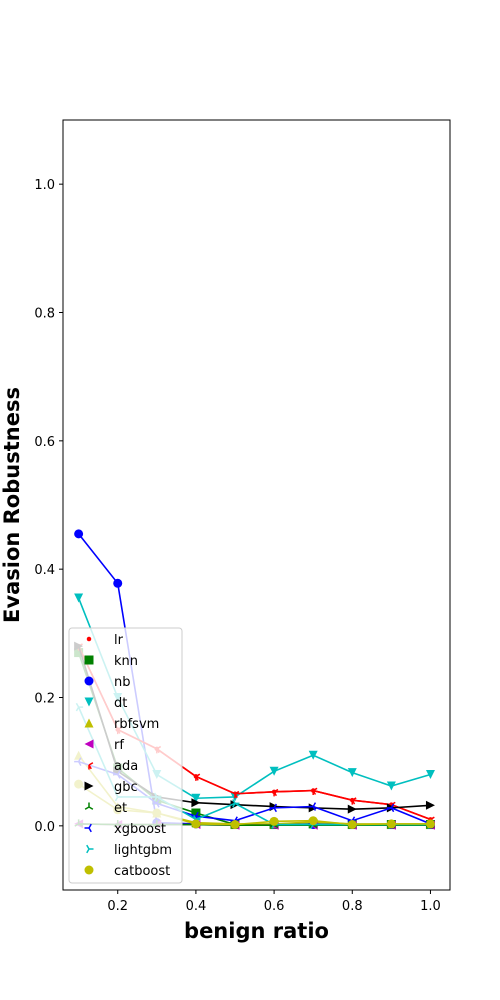 The width and height of the screenshot is (500, 1000). What do you see at coordinates (120, 808) in the screenshot?
I see `legend-label: et` at bounding box center [120, 808].